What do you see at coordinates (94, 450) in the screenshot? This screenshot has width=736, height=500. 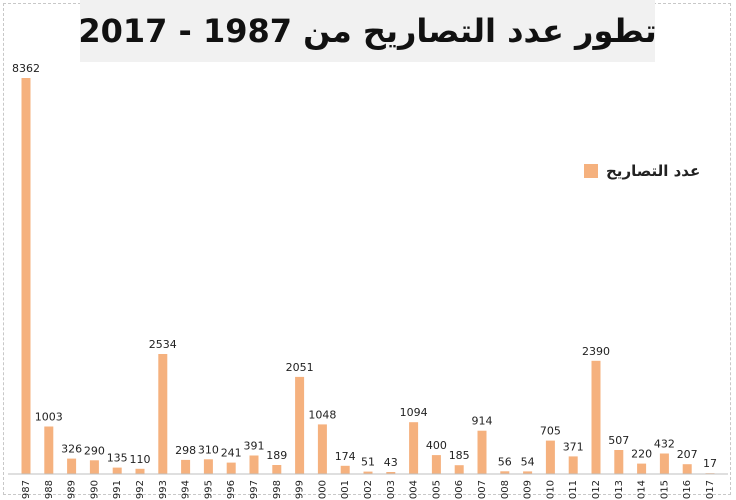 I see `value-label-1990: 290` at bounding box center [94, 450].